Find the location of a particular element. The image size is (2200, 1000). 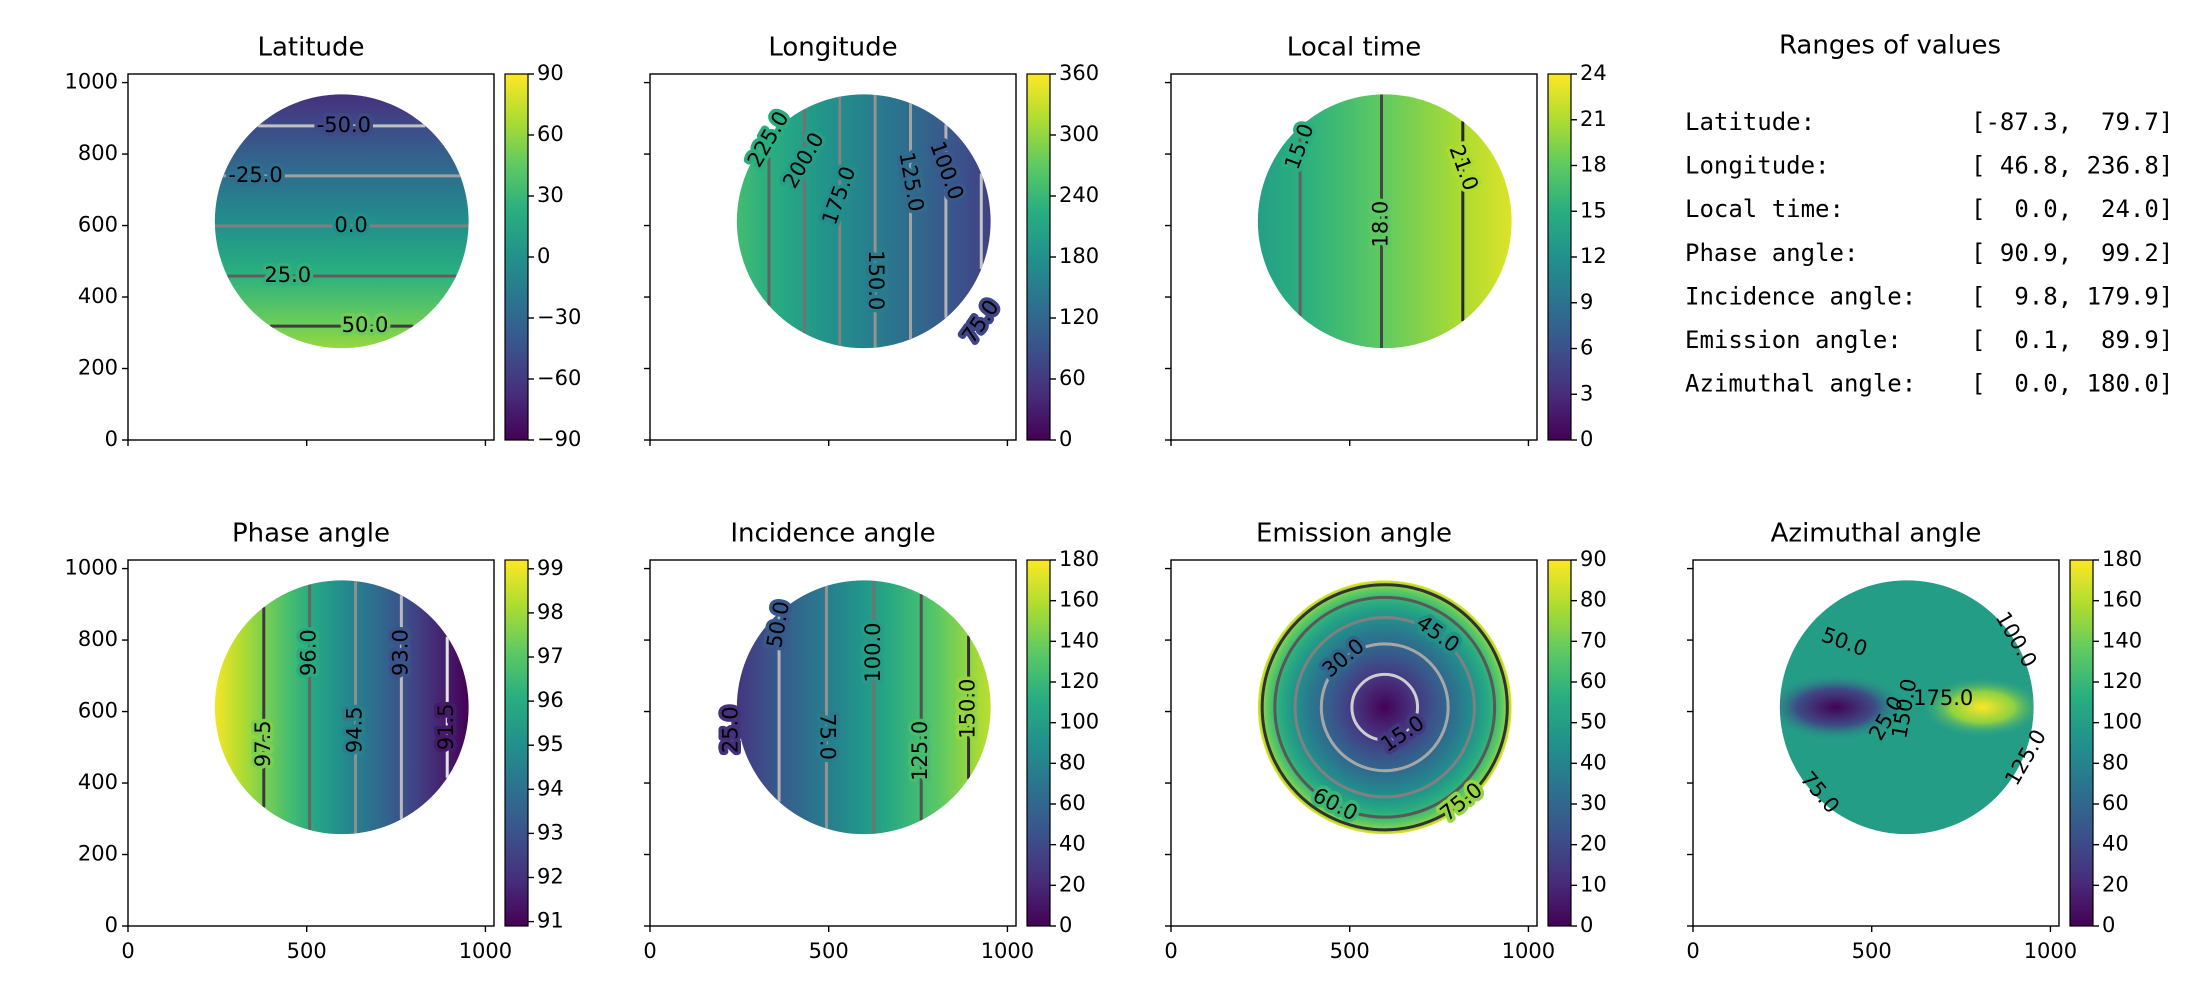

colorbar-tick-label: 10 is located at coordinates (1593, 884).